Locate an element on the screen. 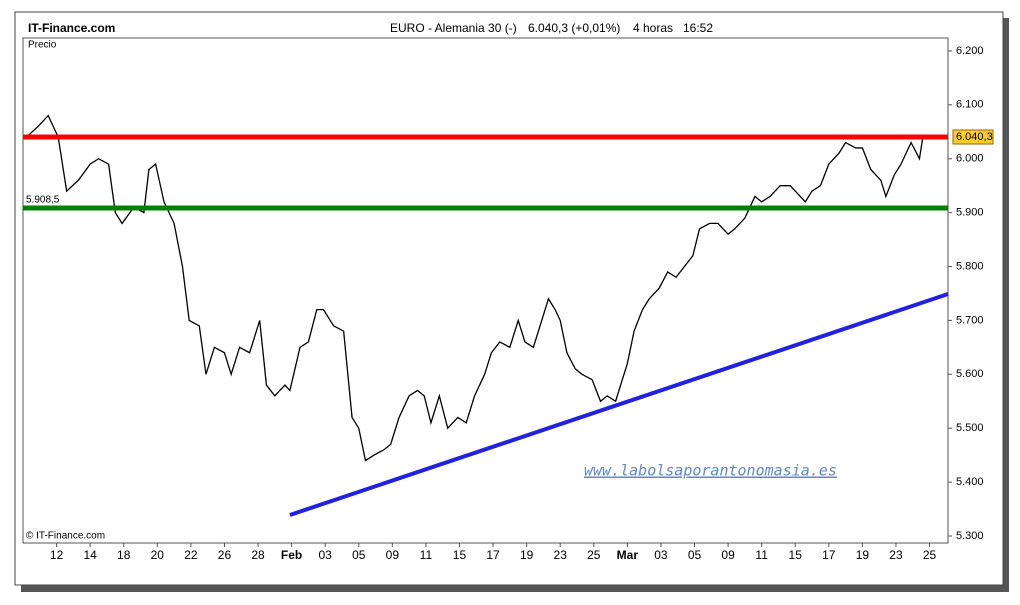  y-label: Precio is located at coordinates (42, 45).